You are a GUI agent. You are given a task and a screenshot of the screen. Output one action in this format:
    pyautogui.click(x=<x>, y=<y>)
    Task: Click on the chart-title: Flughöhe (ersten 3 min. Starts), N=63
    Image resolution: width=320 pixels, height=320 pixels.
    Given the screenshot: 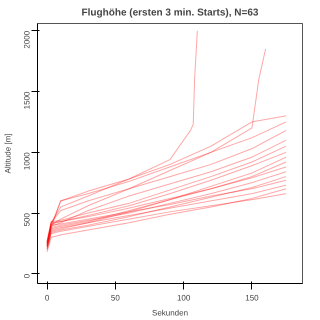 What is the action you would take?
    pyautogui.click(x=170, y=13)
    